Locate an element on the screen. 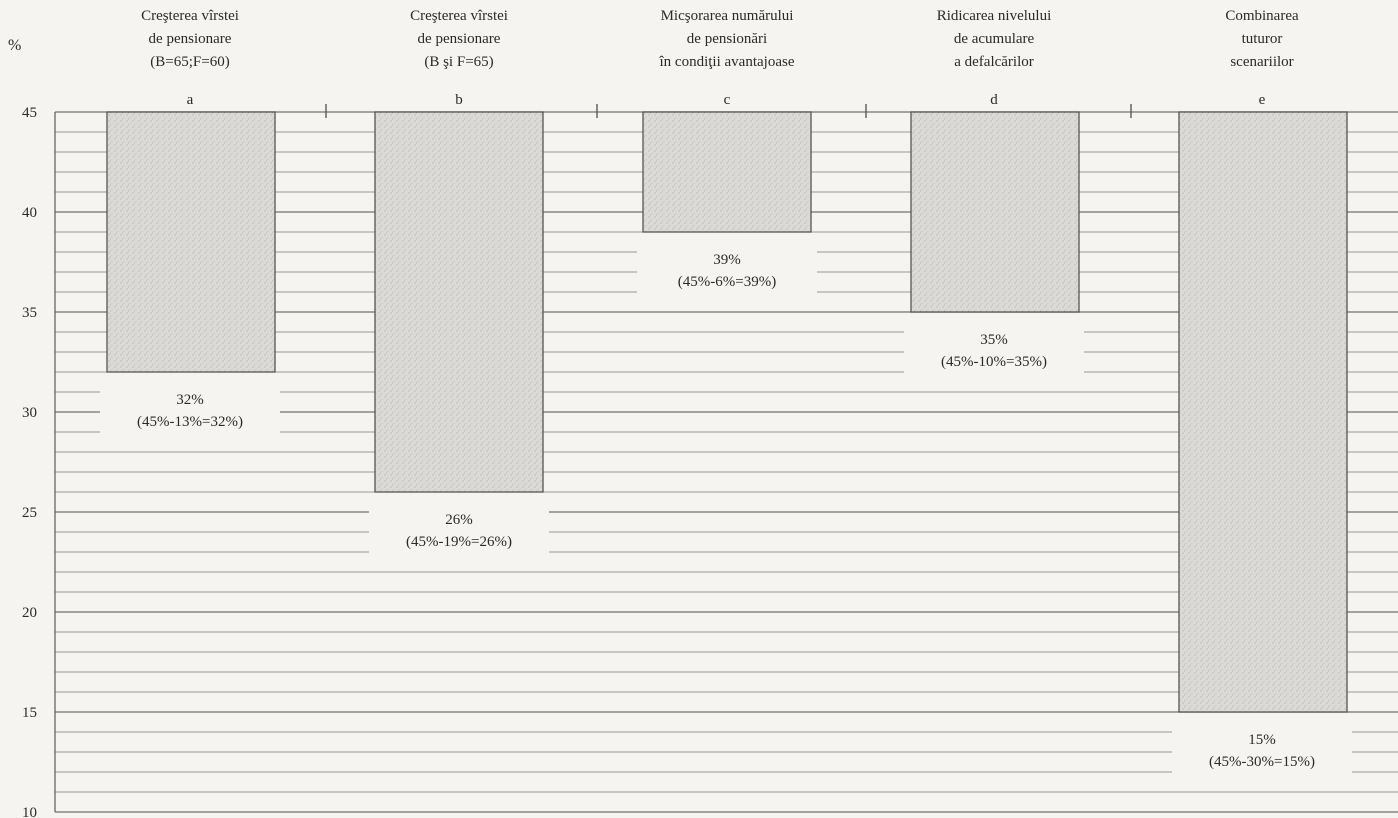  category-title-line: Micşorarea numărului is located at coordinates (727, 16).